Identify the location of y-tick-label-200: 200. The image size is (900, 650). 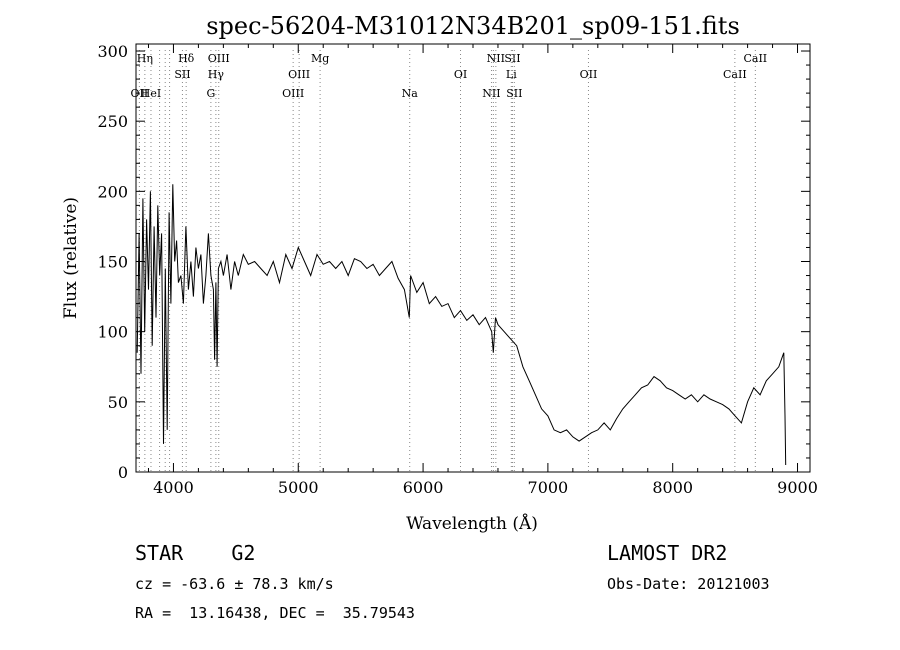
(112, 191).